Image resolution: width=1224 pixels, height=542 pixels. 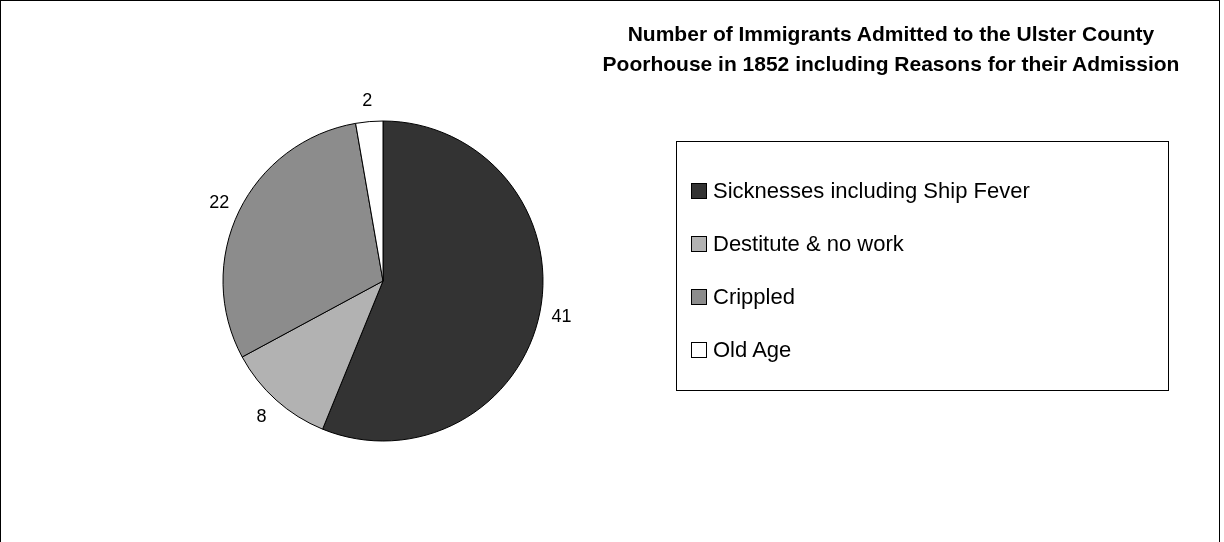 What do you see at coordinates (219, 201) in the screenshot?
I see `data-label: 22` at bounding box center [219, 201].